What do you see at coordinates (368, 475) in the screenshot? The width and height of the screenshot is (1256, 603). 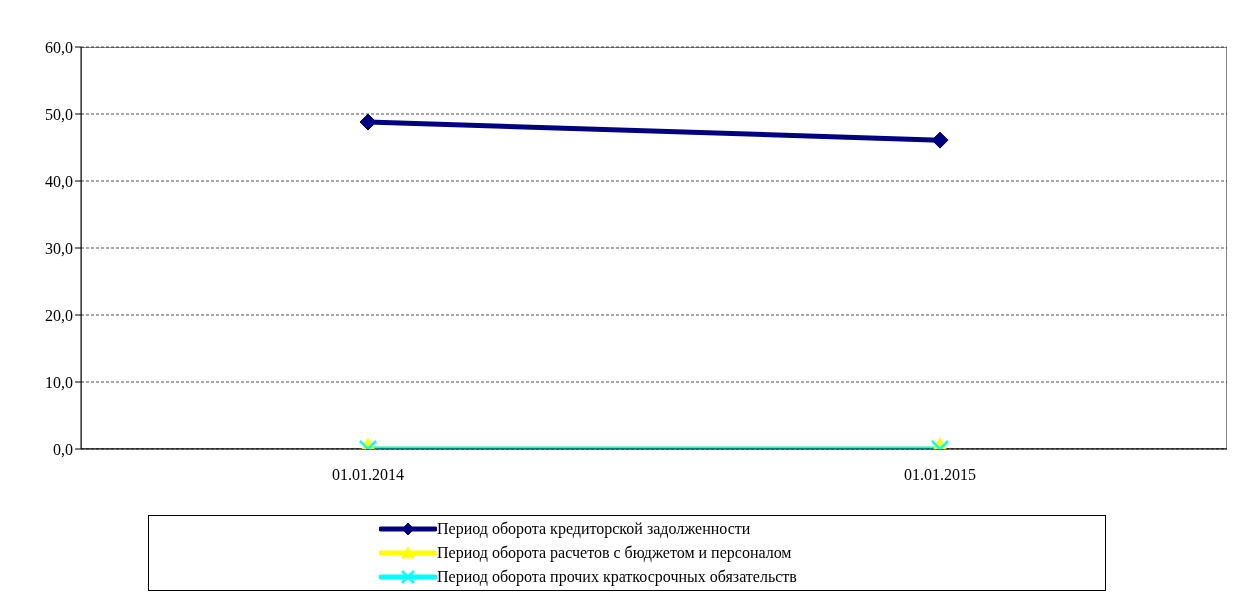 I see `x-tick-label: 01.01.2014` at bounding box center [368, 475].